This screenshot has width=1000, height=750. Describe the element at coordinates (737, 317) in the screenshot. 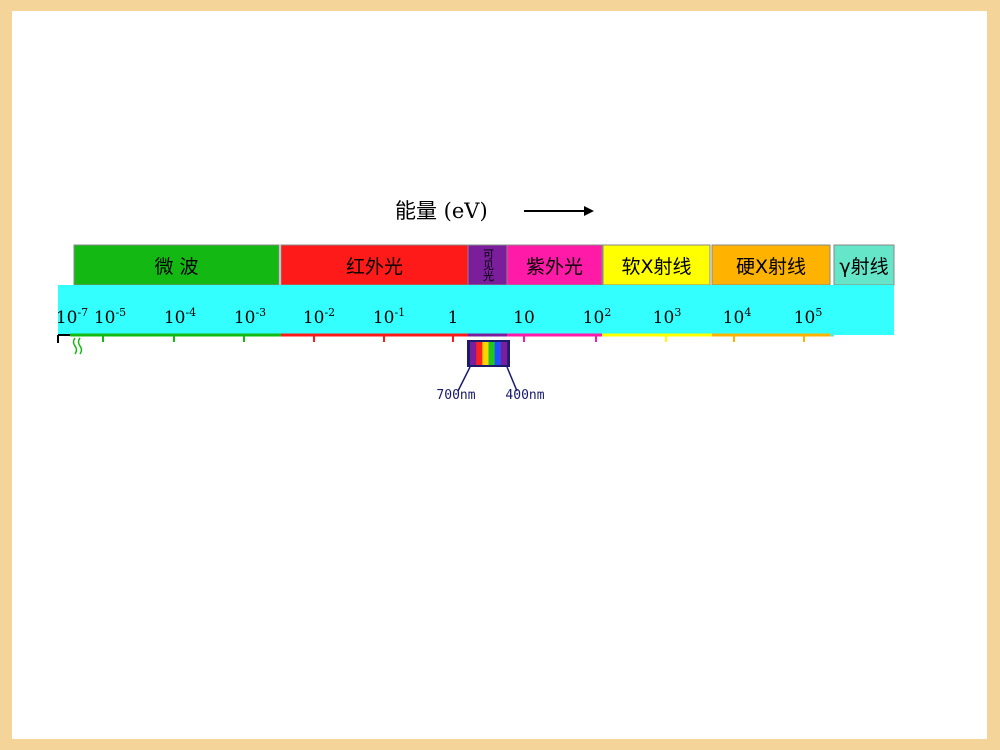

I see `tick-label: 10⁴` at that location.